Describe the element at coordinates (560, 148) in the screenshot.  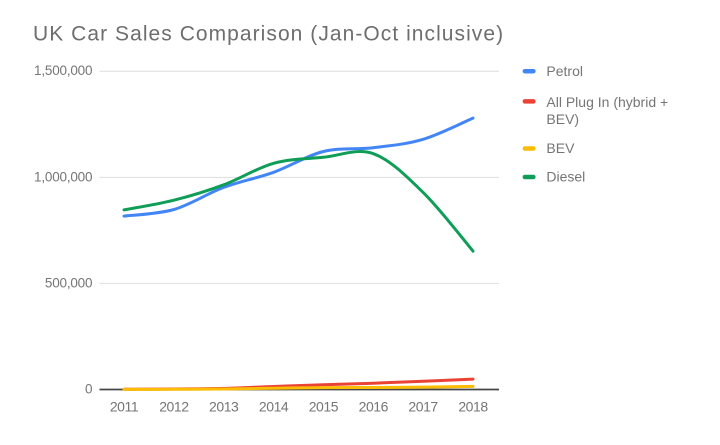
I see `svg-text: BEV` at that location.